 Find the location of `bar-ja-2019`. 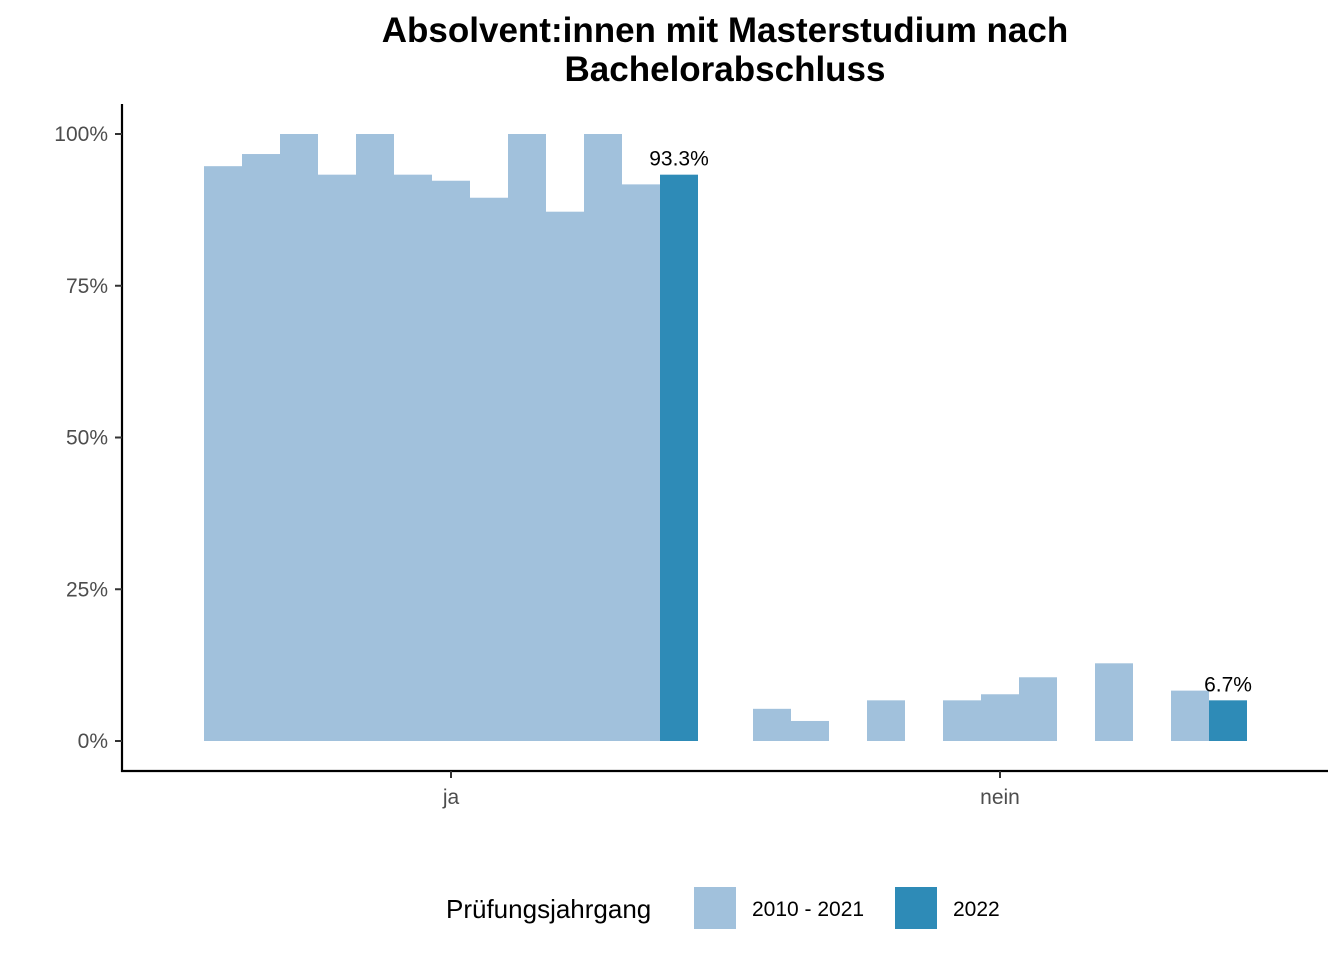

bar-ja-2019 is located at coordinates (565, 476).